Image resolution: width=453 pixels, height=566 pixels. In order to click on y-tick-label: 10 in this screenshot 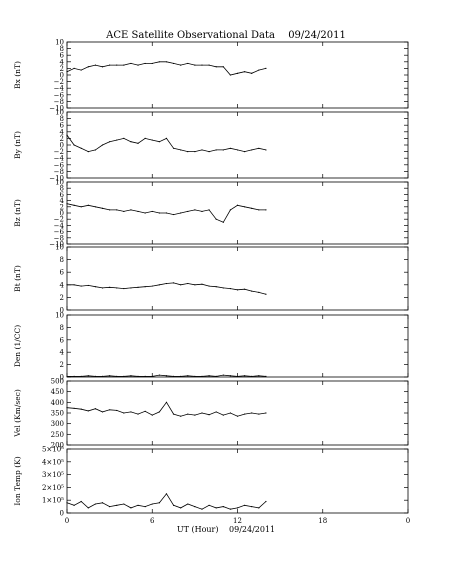, I will do `click(59, 248)`.